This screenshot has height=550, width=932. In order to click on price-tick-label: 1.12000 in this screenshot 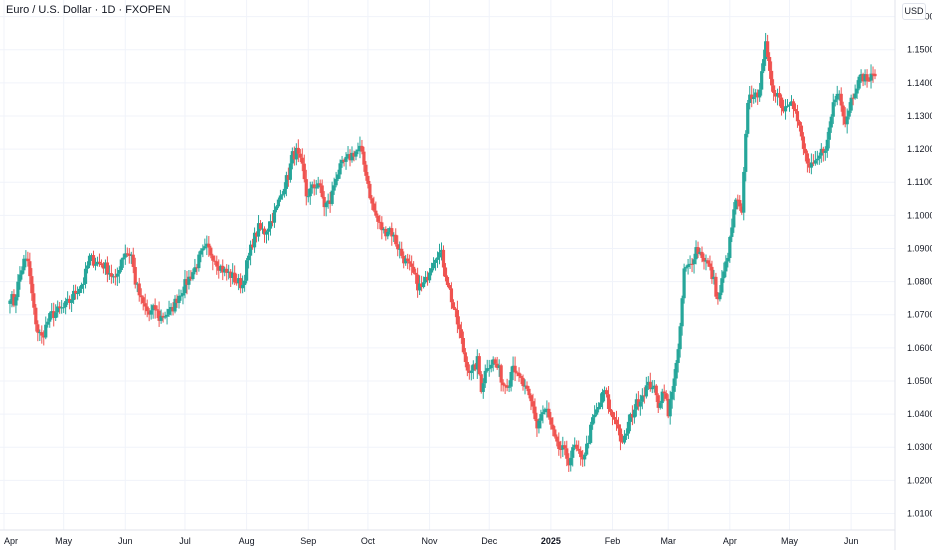, I will do `click(919, 149)`.